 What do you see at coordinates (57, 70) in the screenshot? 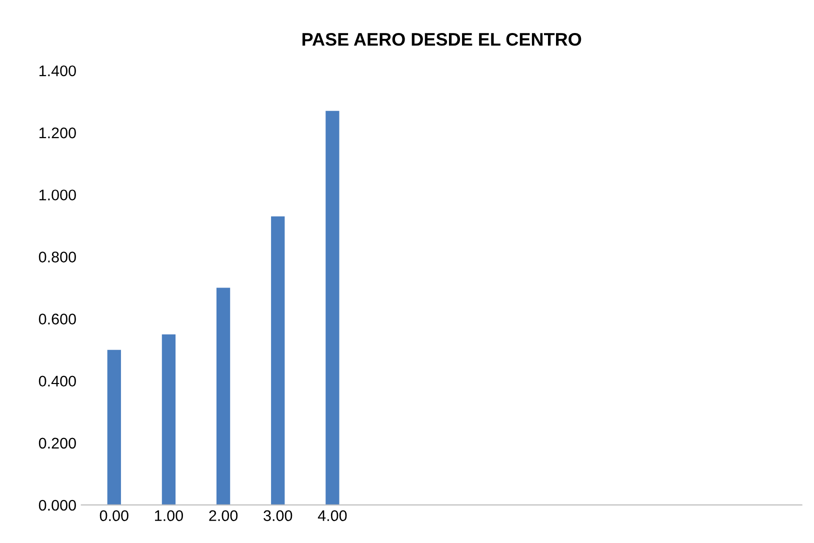
I see `y-tick-label: 1.400` at bounding box center [57, 70].